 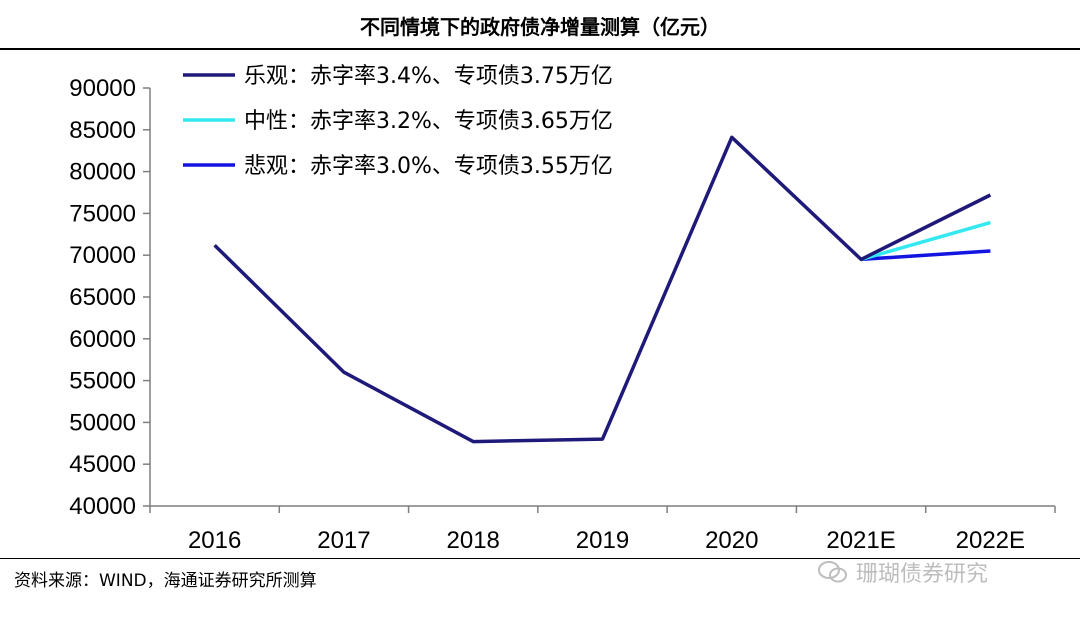 What do you see at coordinates (343, 540) in the screenshot?
I see `x-tick-label: 2017` at bounding box center [343, 540].